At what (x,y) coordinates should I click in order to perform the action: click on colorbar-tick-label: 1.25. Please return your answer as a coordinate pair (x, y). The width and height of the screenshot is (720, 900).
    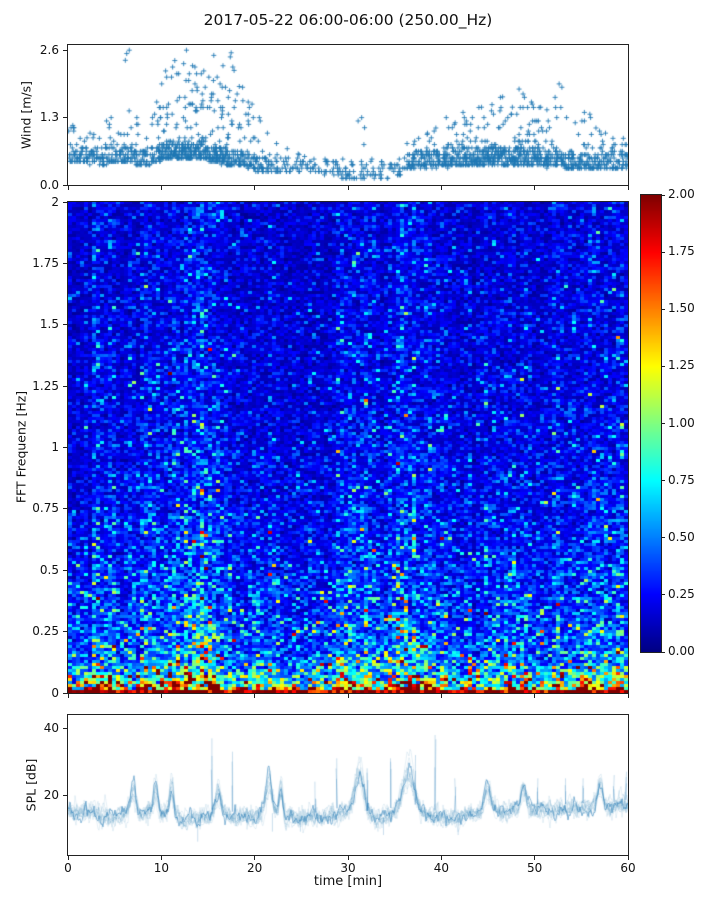
    Looking at the image, I should click on (681, 365).